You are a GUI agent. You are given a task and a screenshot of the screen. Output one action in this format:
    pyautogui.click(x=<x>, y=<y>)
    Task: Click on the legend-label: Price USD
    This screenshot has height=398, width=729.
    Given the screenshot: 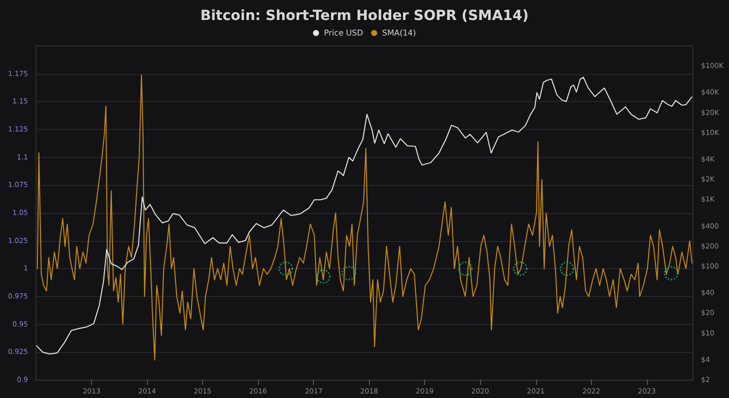 What is the action you would take?
    pyautogui.click(x=344, y=33)
    